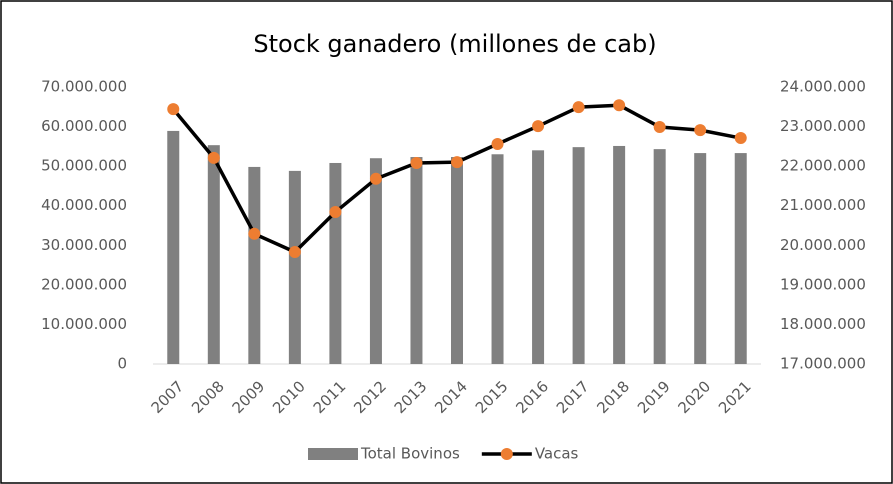 The height and width of the screenshot is (484, 893). What do you see at coordinates (84, 205) in the screenshot?
I see `y-tick-label: 40.000.000` at bounding box center [84, 205].